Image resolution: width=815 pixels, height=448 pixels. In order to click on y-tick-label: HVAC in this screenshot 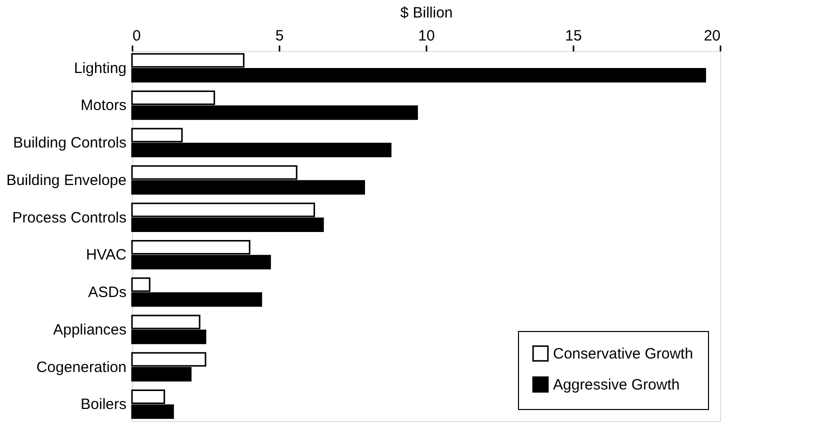, I will do `click(106, 255)`.